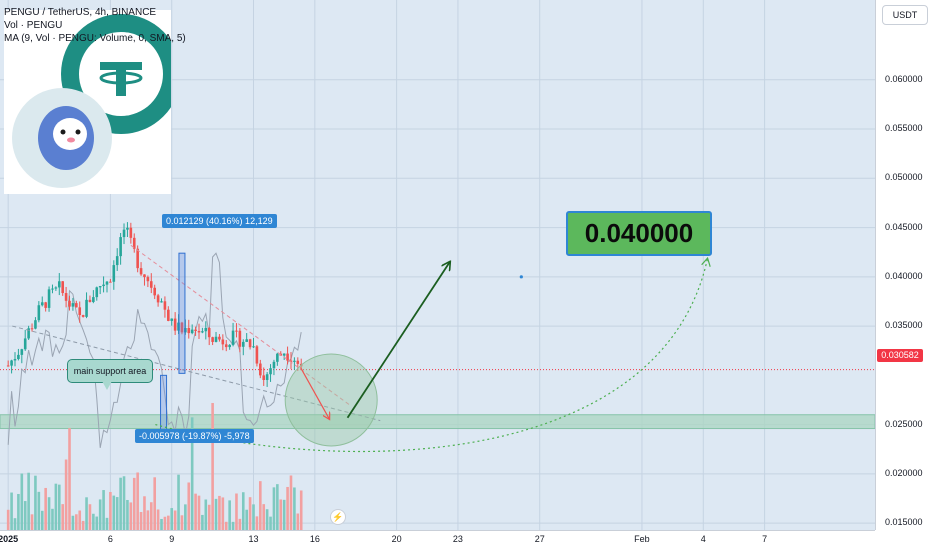  I want to click on current-price-label: 0.030582, so click(900, 355).